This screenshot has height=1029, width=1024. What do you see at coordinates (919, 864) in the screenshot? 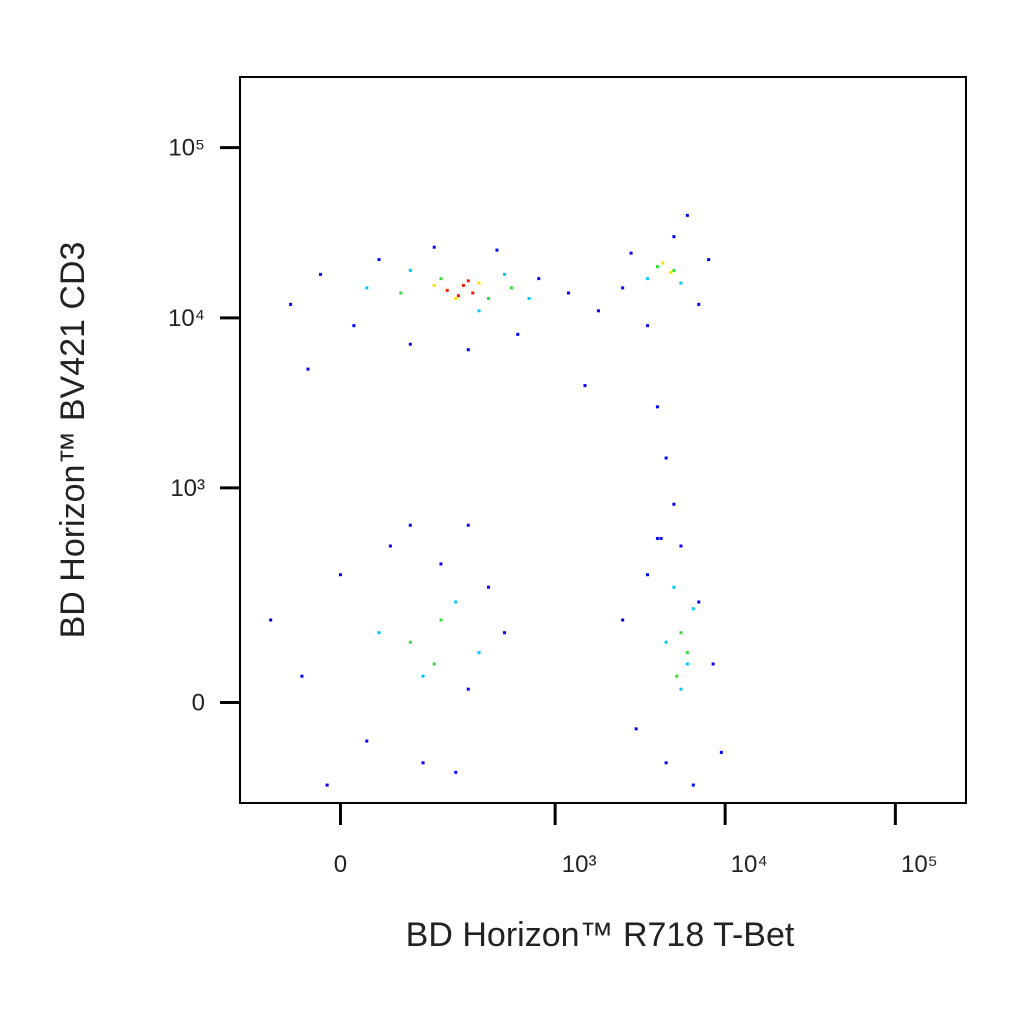
I see `x-tick-label: 10⁵` at bounding box center [919, 864].